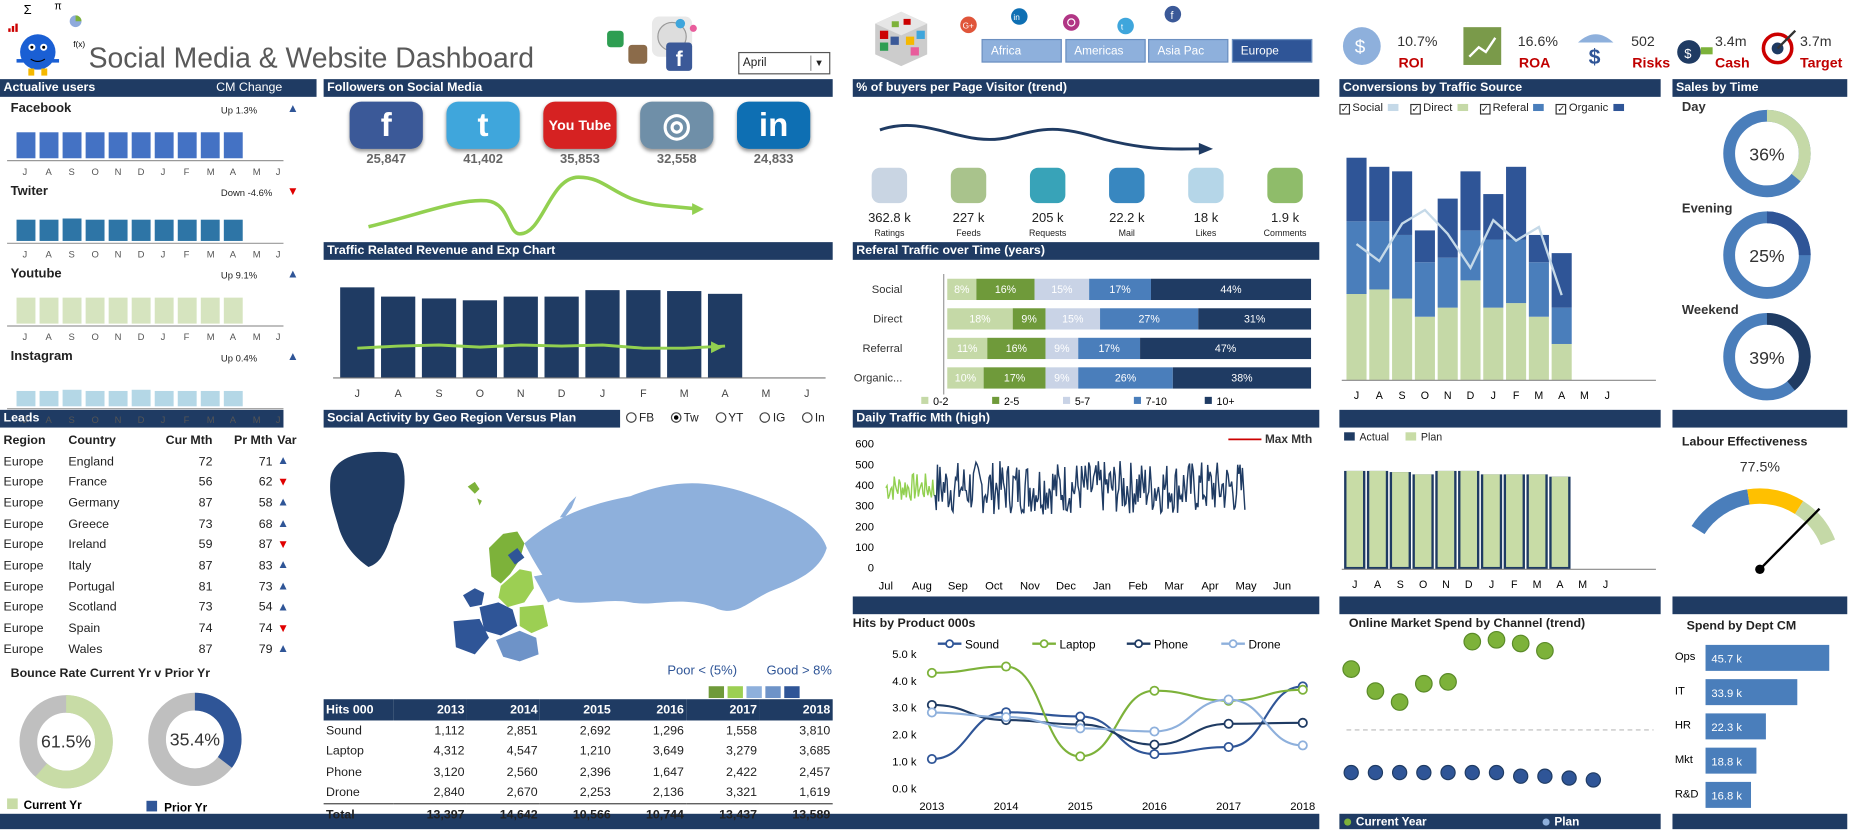 The image size is (1852, 834). Describe the element at coordinates (205, 586) in the screenshot. I see `leads-cell: 81` at that location.